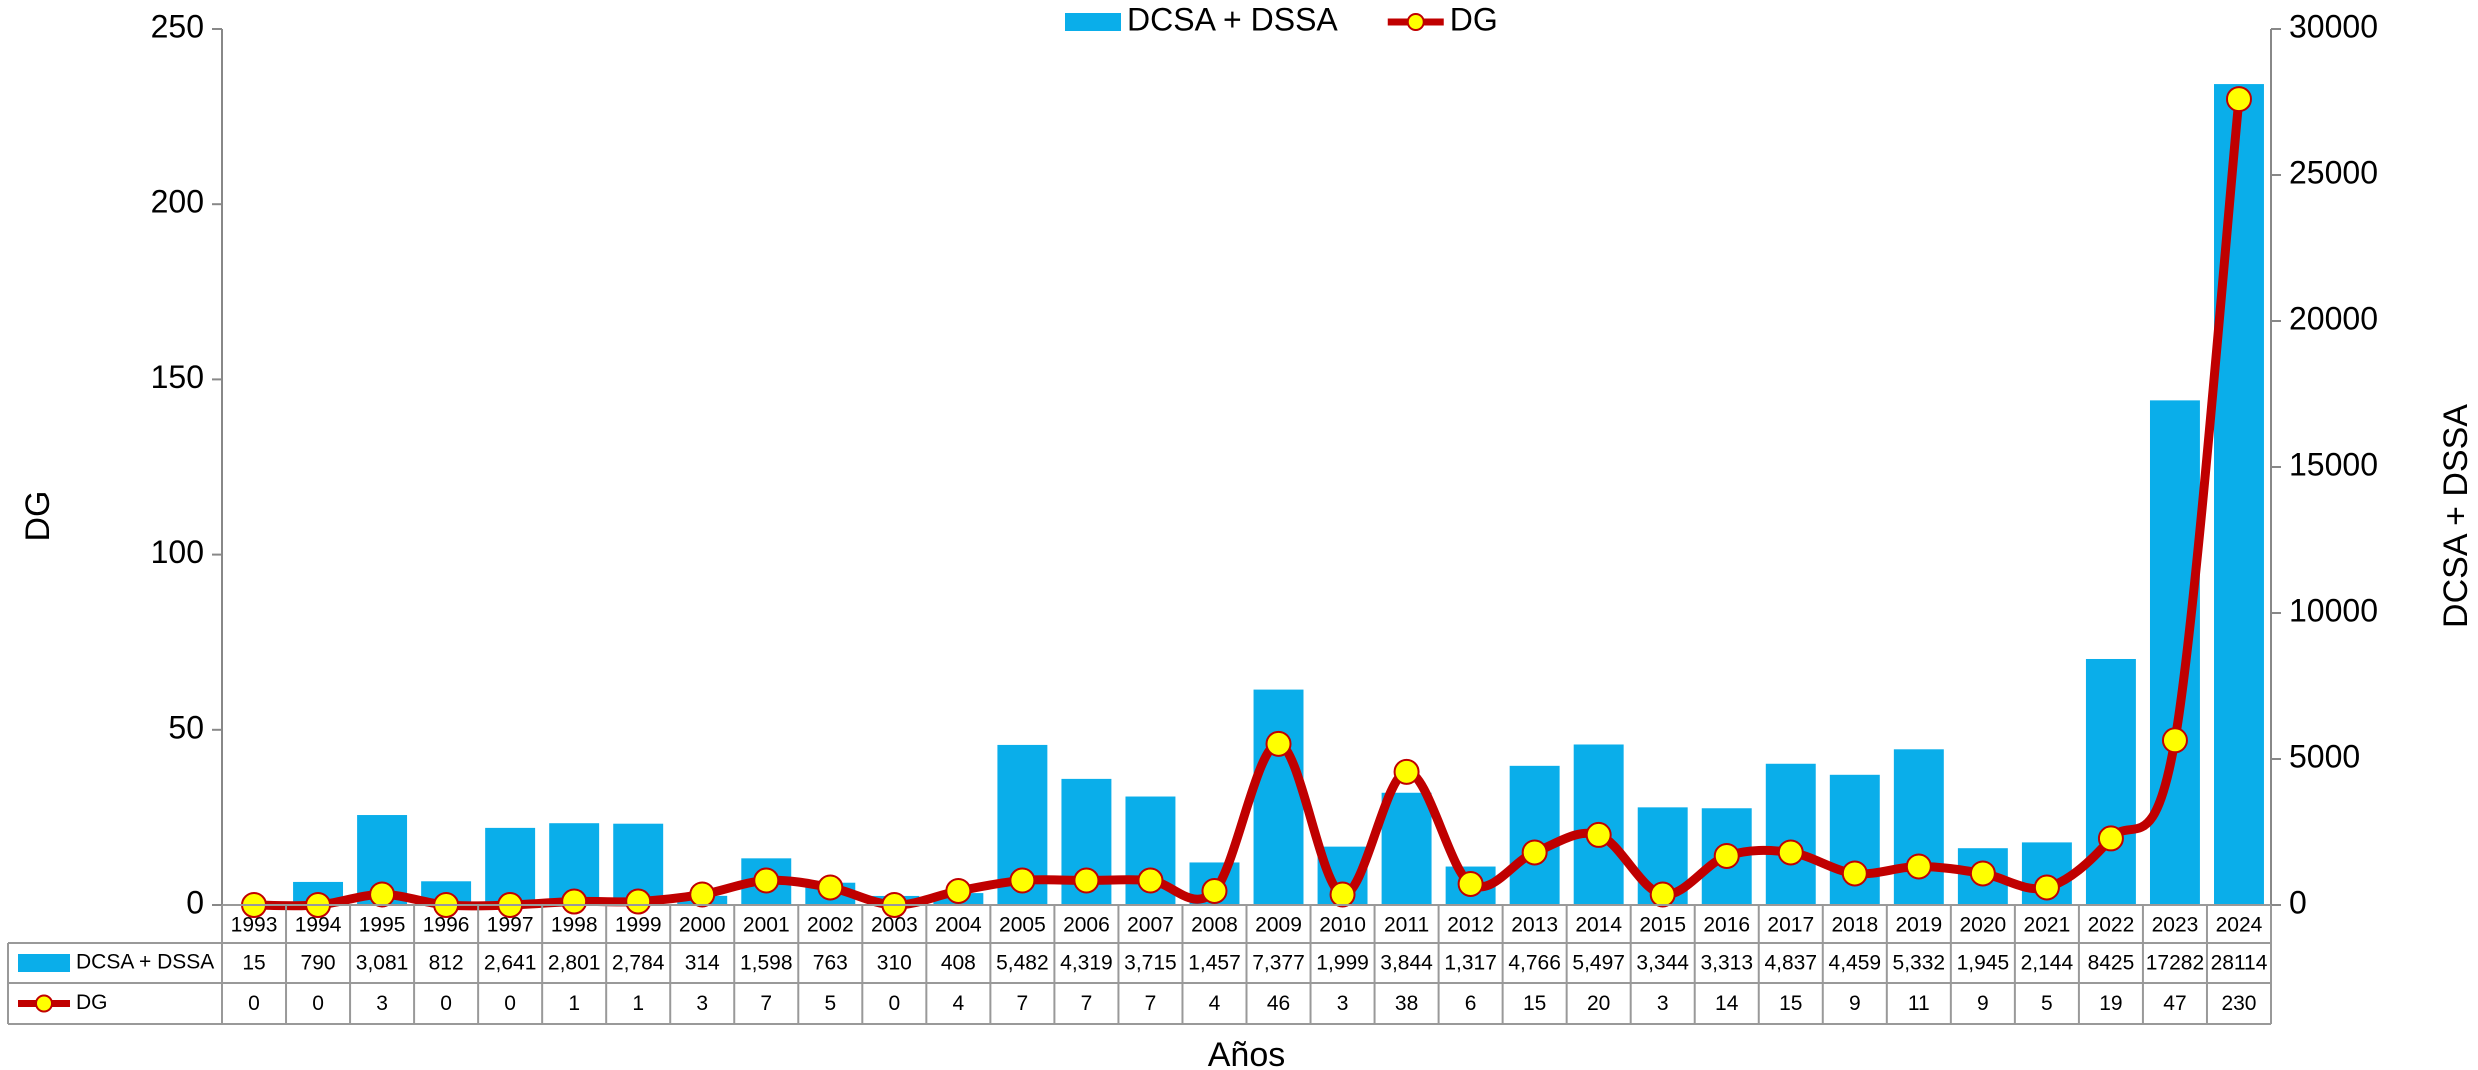  I want to click on x-tick-label: 2009, so click(1278, 925).